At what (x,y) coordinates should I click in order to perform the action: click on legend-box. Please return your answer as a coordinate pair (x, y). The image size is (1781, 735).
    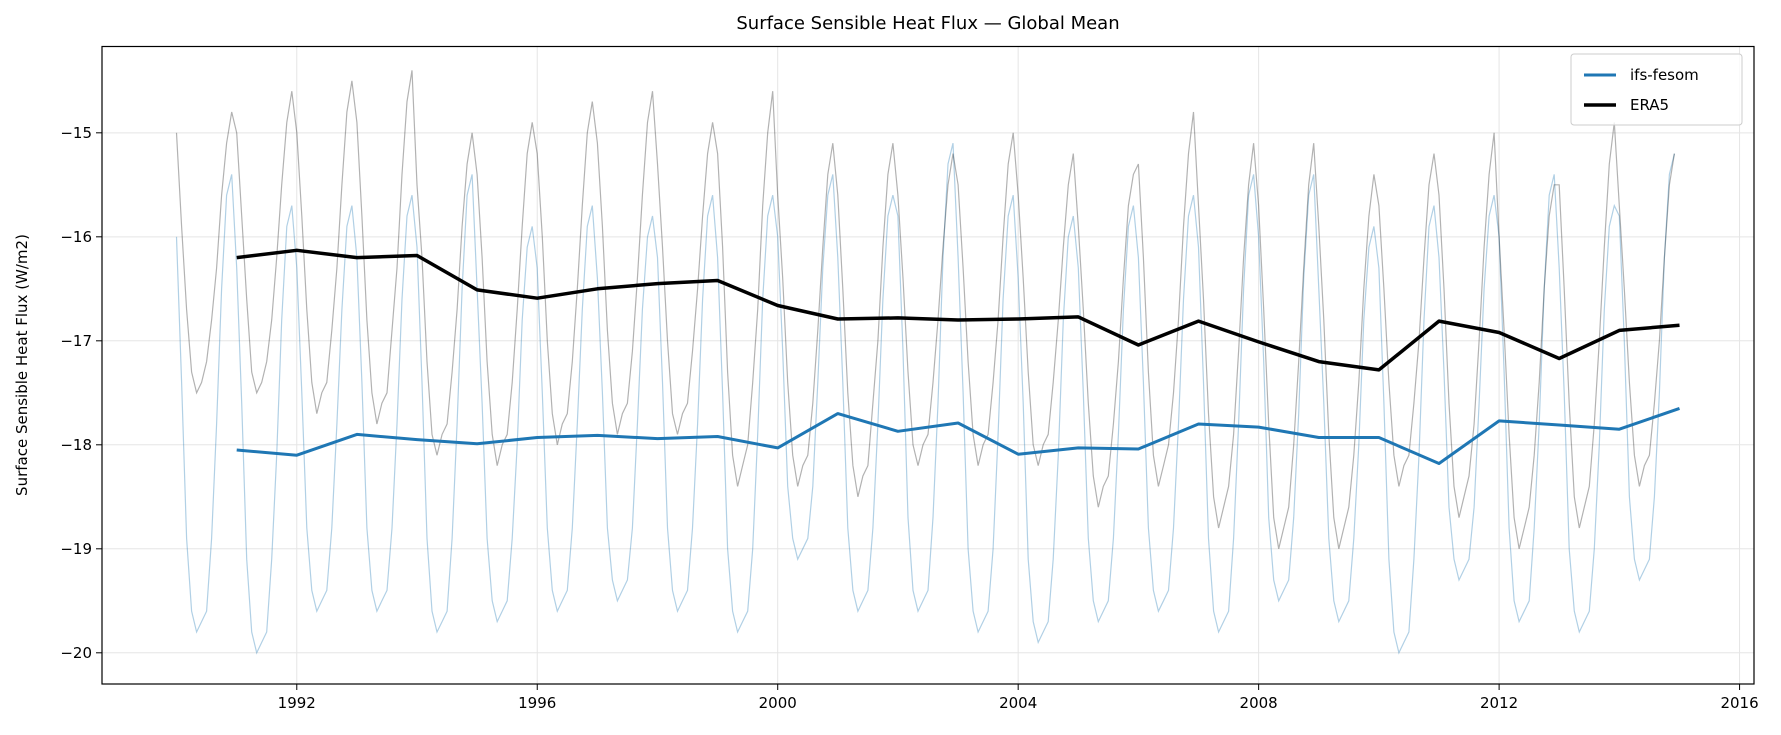
    Looking at the image, I should click on (1656, 89).